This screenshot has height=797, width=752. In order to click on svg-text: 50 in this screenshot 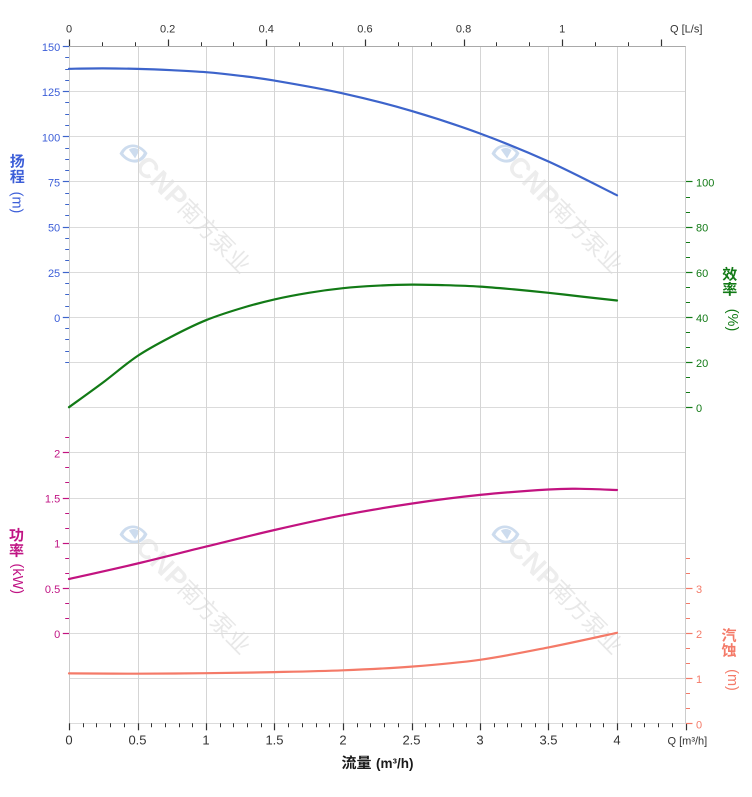, I will do `click(54, 229)`.